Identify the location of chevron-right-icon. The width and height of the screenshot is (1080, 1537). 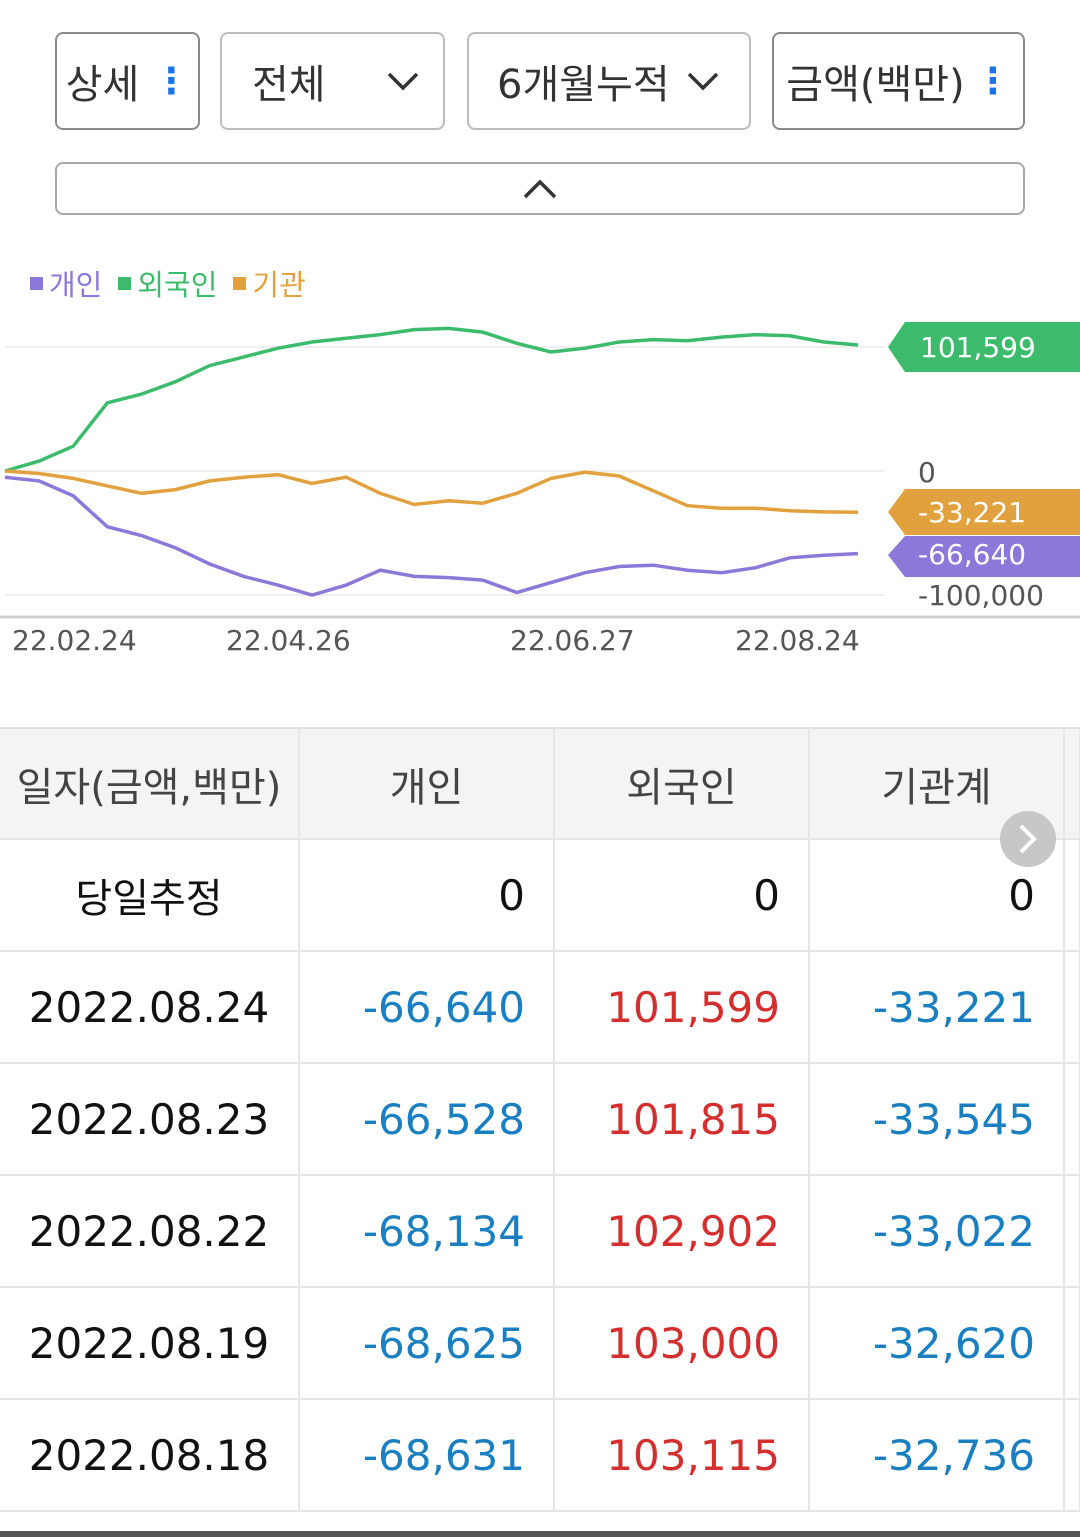
(1028, 839).